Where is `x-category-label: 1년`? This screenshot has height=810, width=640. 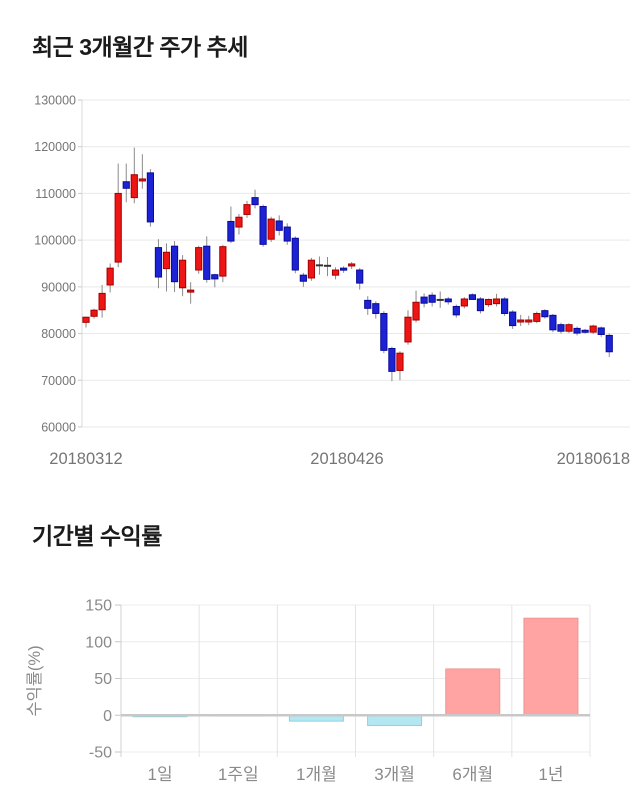
x-category-label: 1년 is located at coordinates (550, 774).